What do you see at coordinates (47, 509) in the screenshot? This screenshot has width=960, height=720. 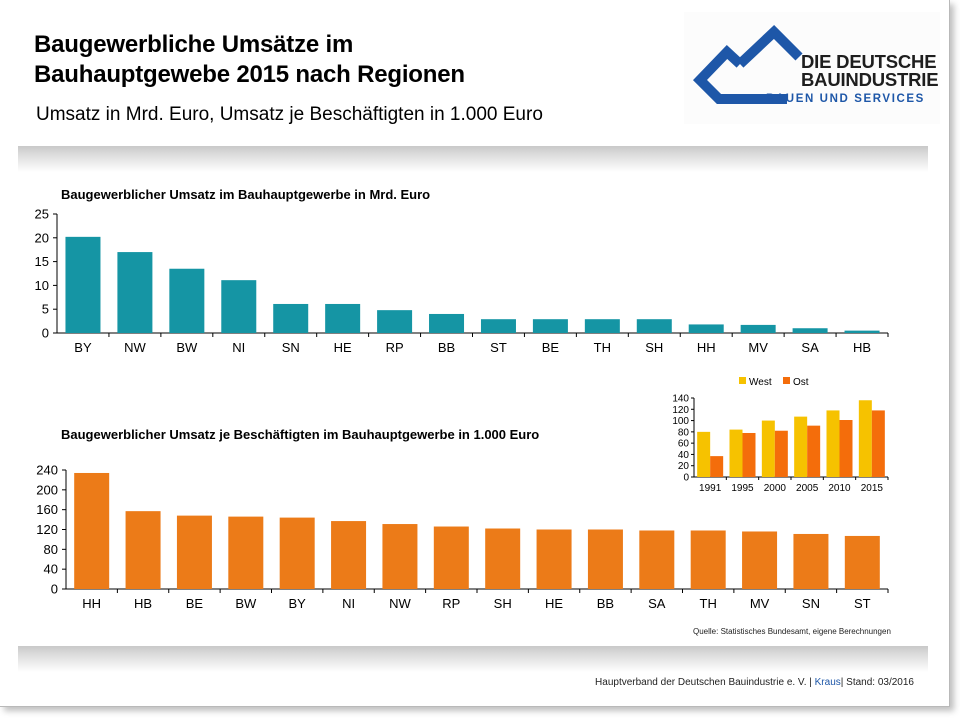 I see `chart-2-y-tick-label: 160` at bounding box center [47, 509].